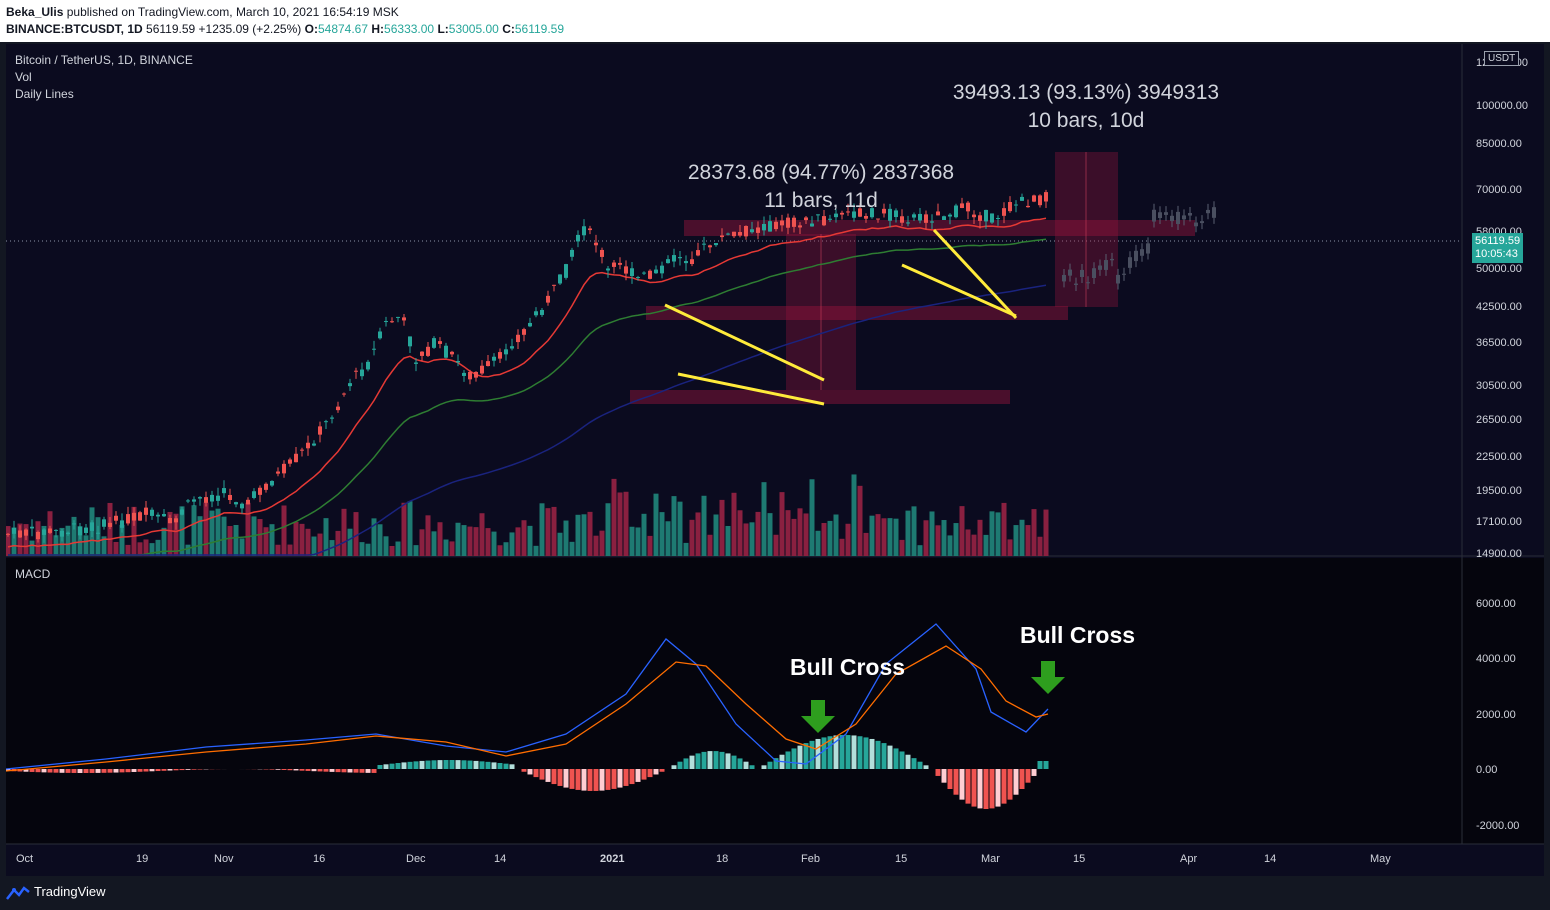 The height and width of the screenshot is (910, 1550). I want to click on volume-legend: Vol, so click(23, 77).